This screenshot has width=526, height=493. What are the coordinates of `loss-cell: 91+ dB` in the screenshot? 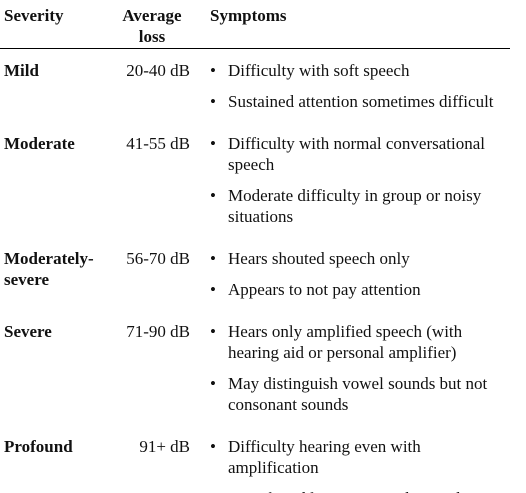 It's located at (155, 459).